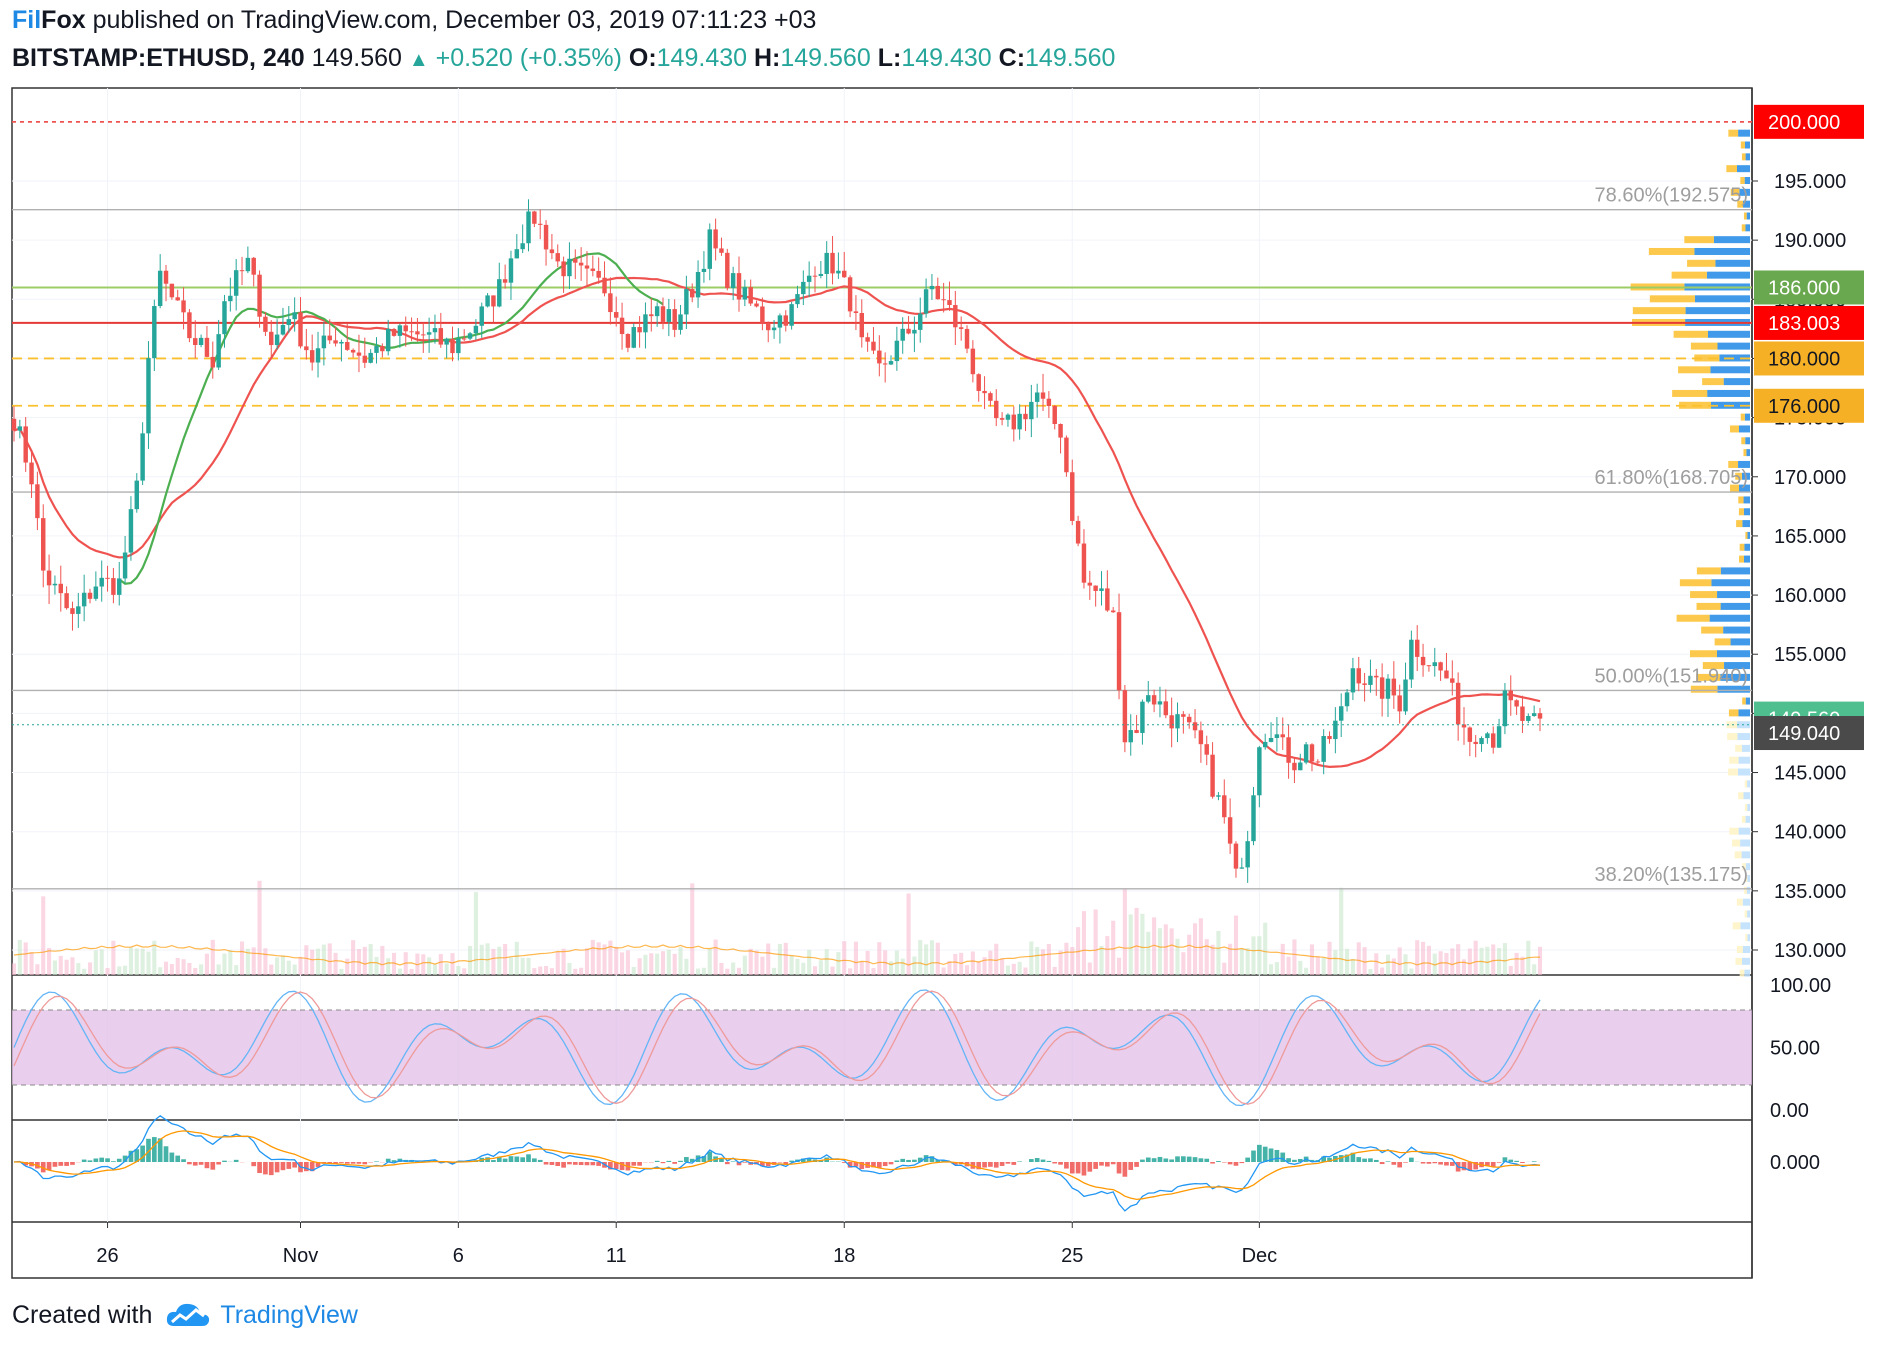 This screenshot has width=1878, height=1350. I want to click on tradingview-brand: TradingView, so click(289, 1314).